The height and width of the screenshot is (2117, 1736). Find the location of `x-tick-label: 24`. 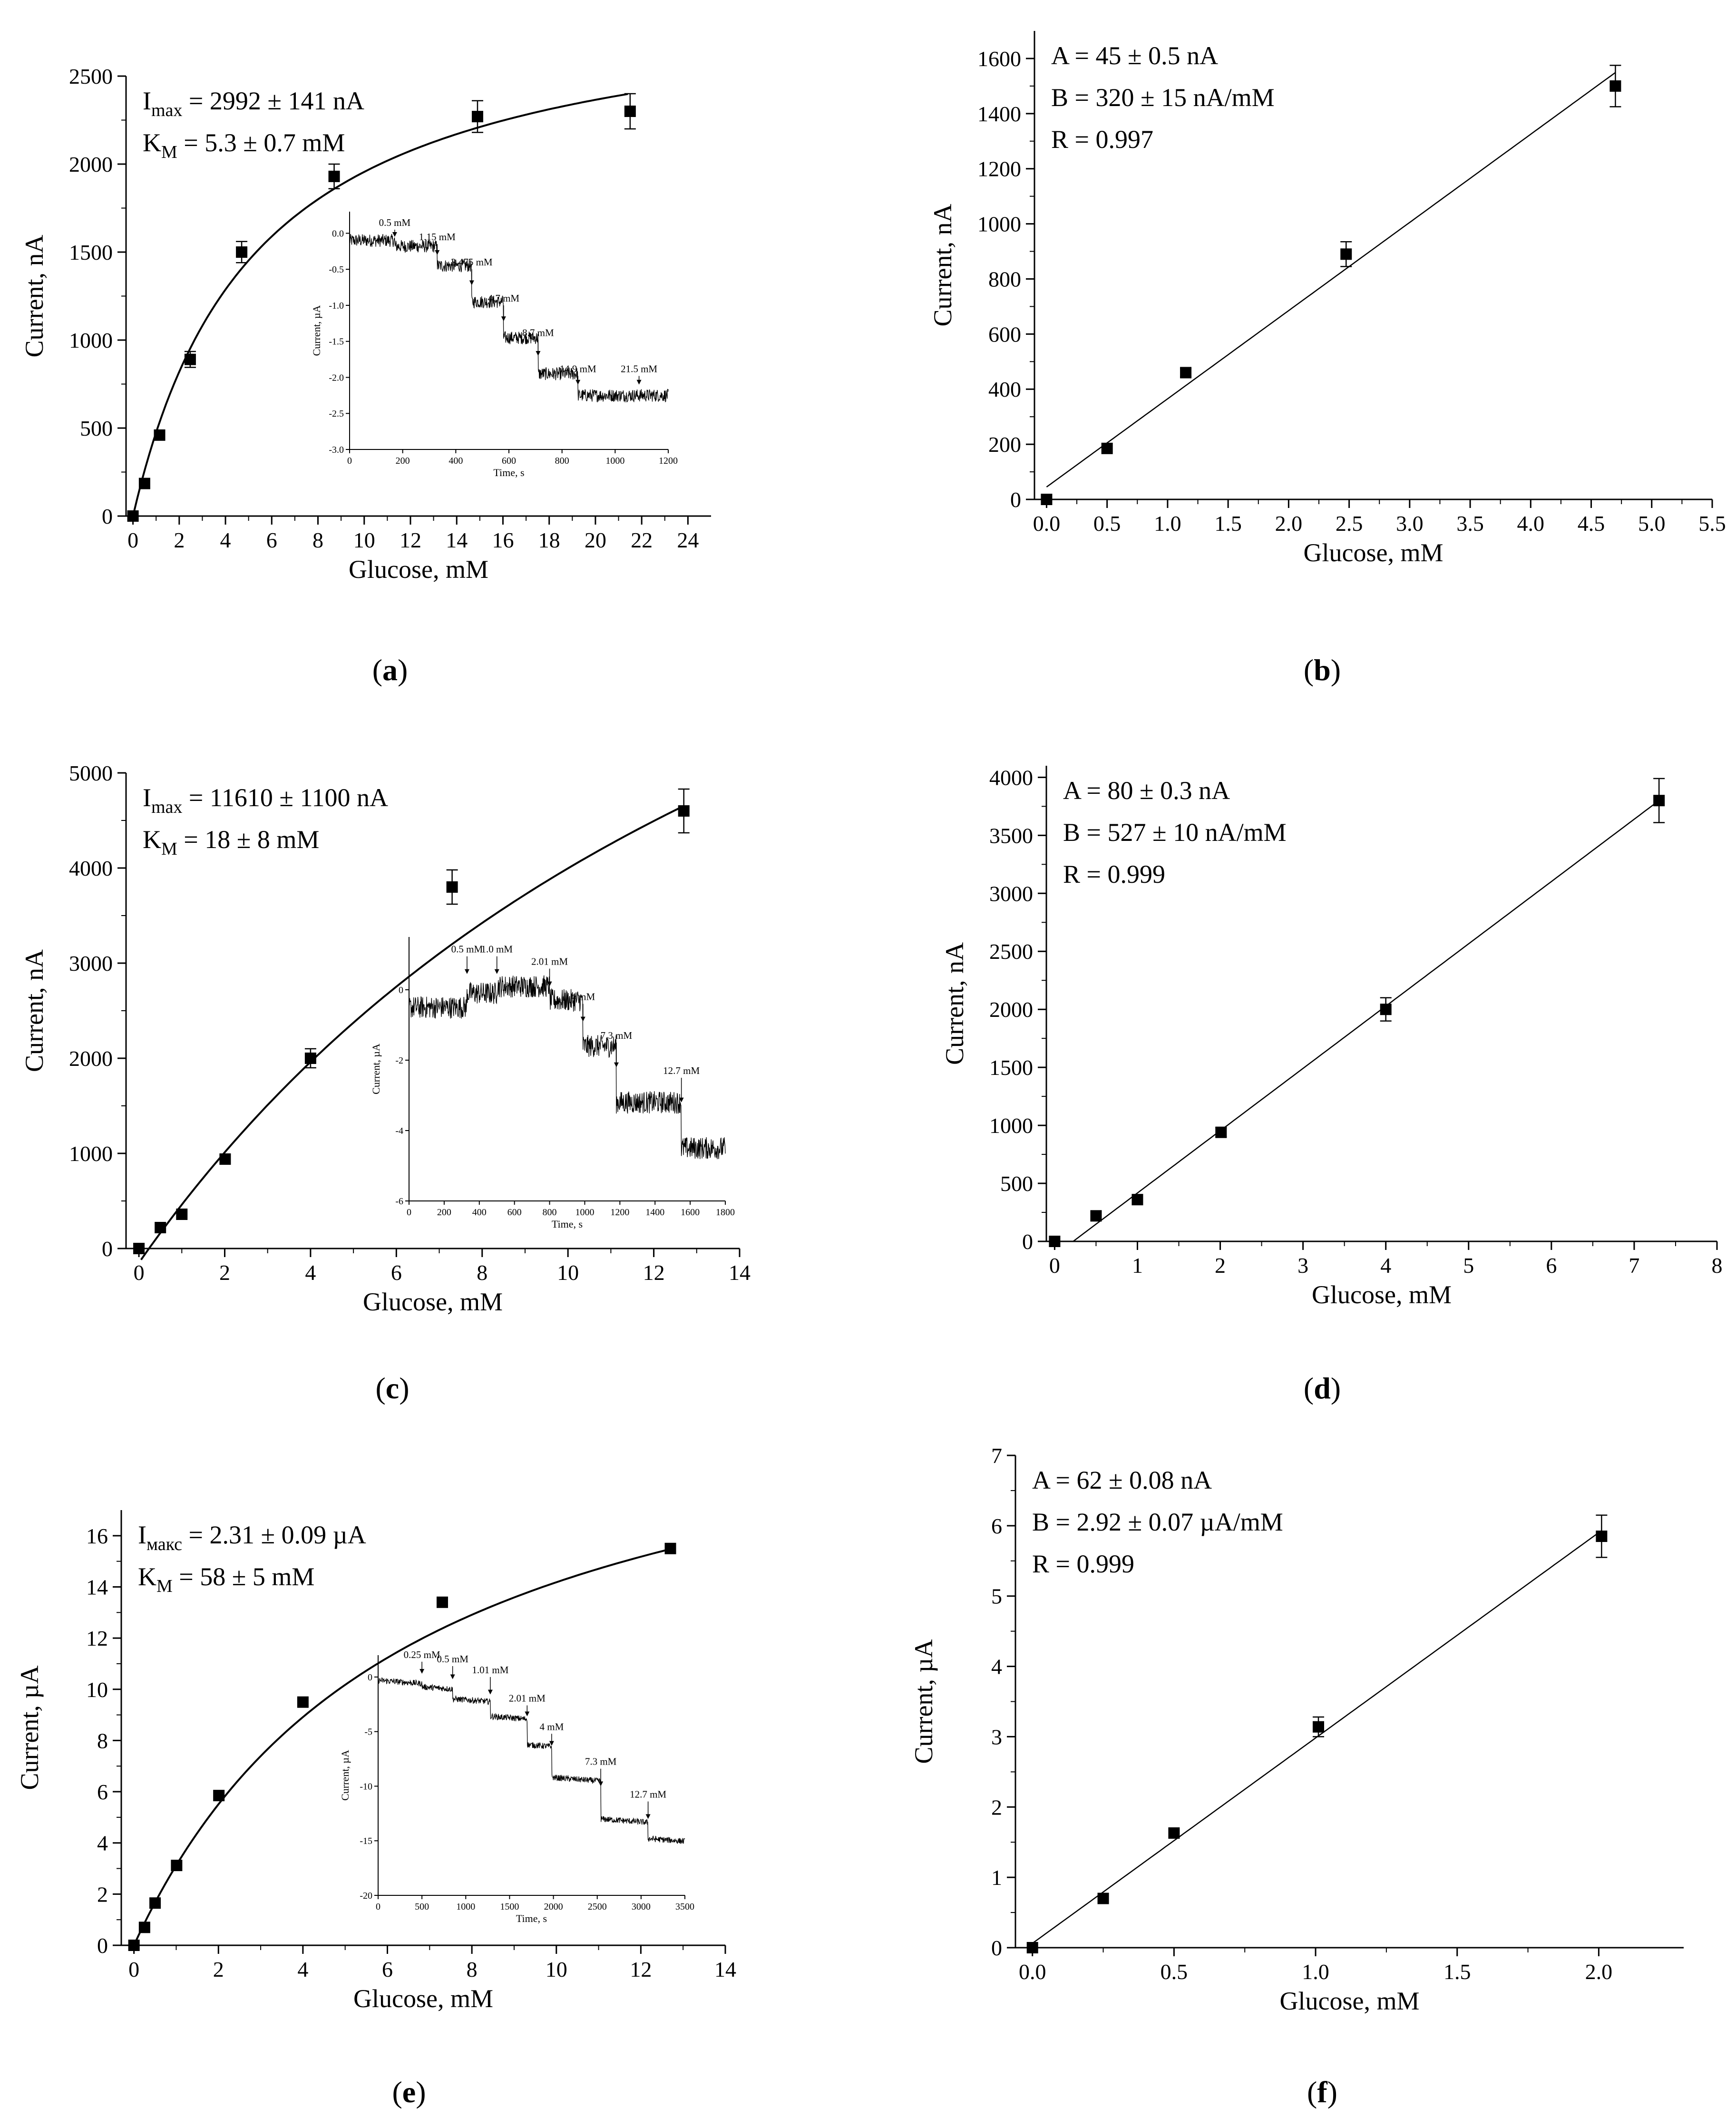

x-tick-label: 24 is located at coordinates (688, 540).